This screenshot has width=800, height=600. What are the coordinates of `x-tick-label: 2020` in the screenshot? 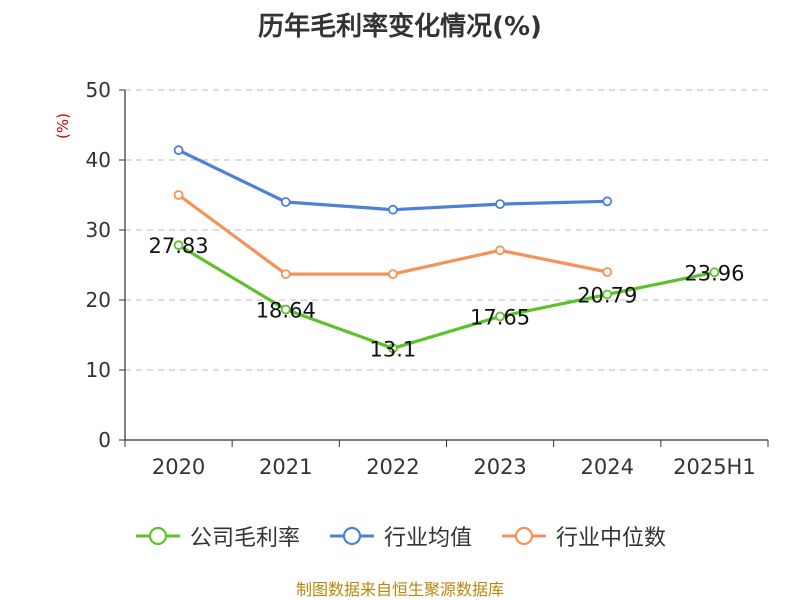 It's located at (178, 467).